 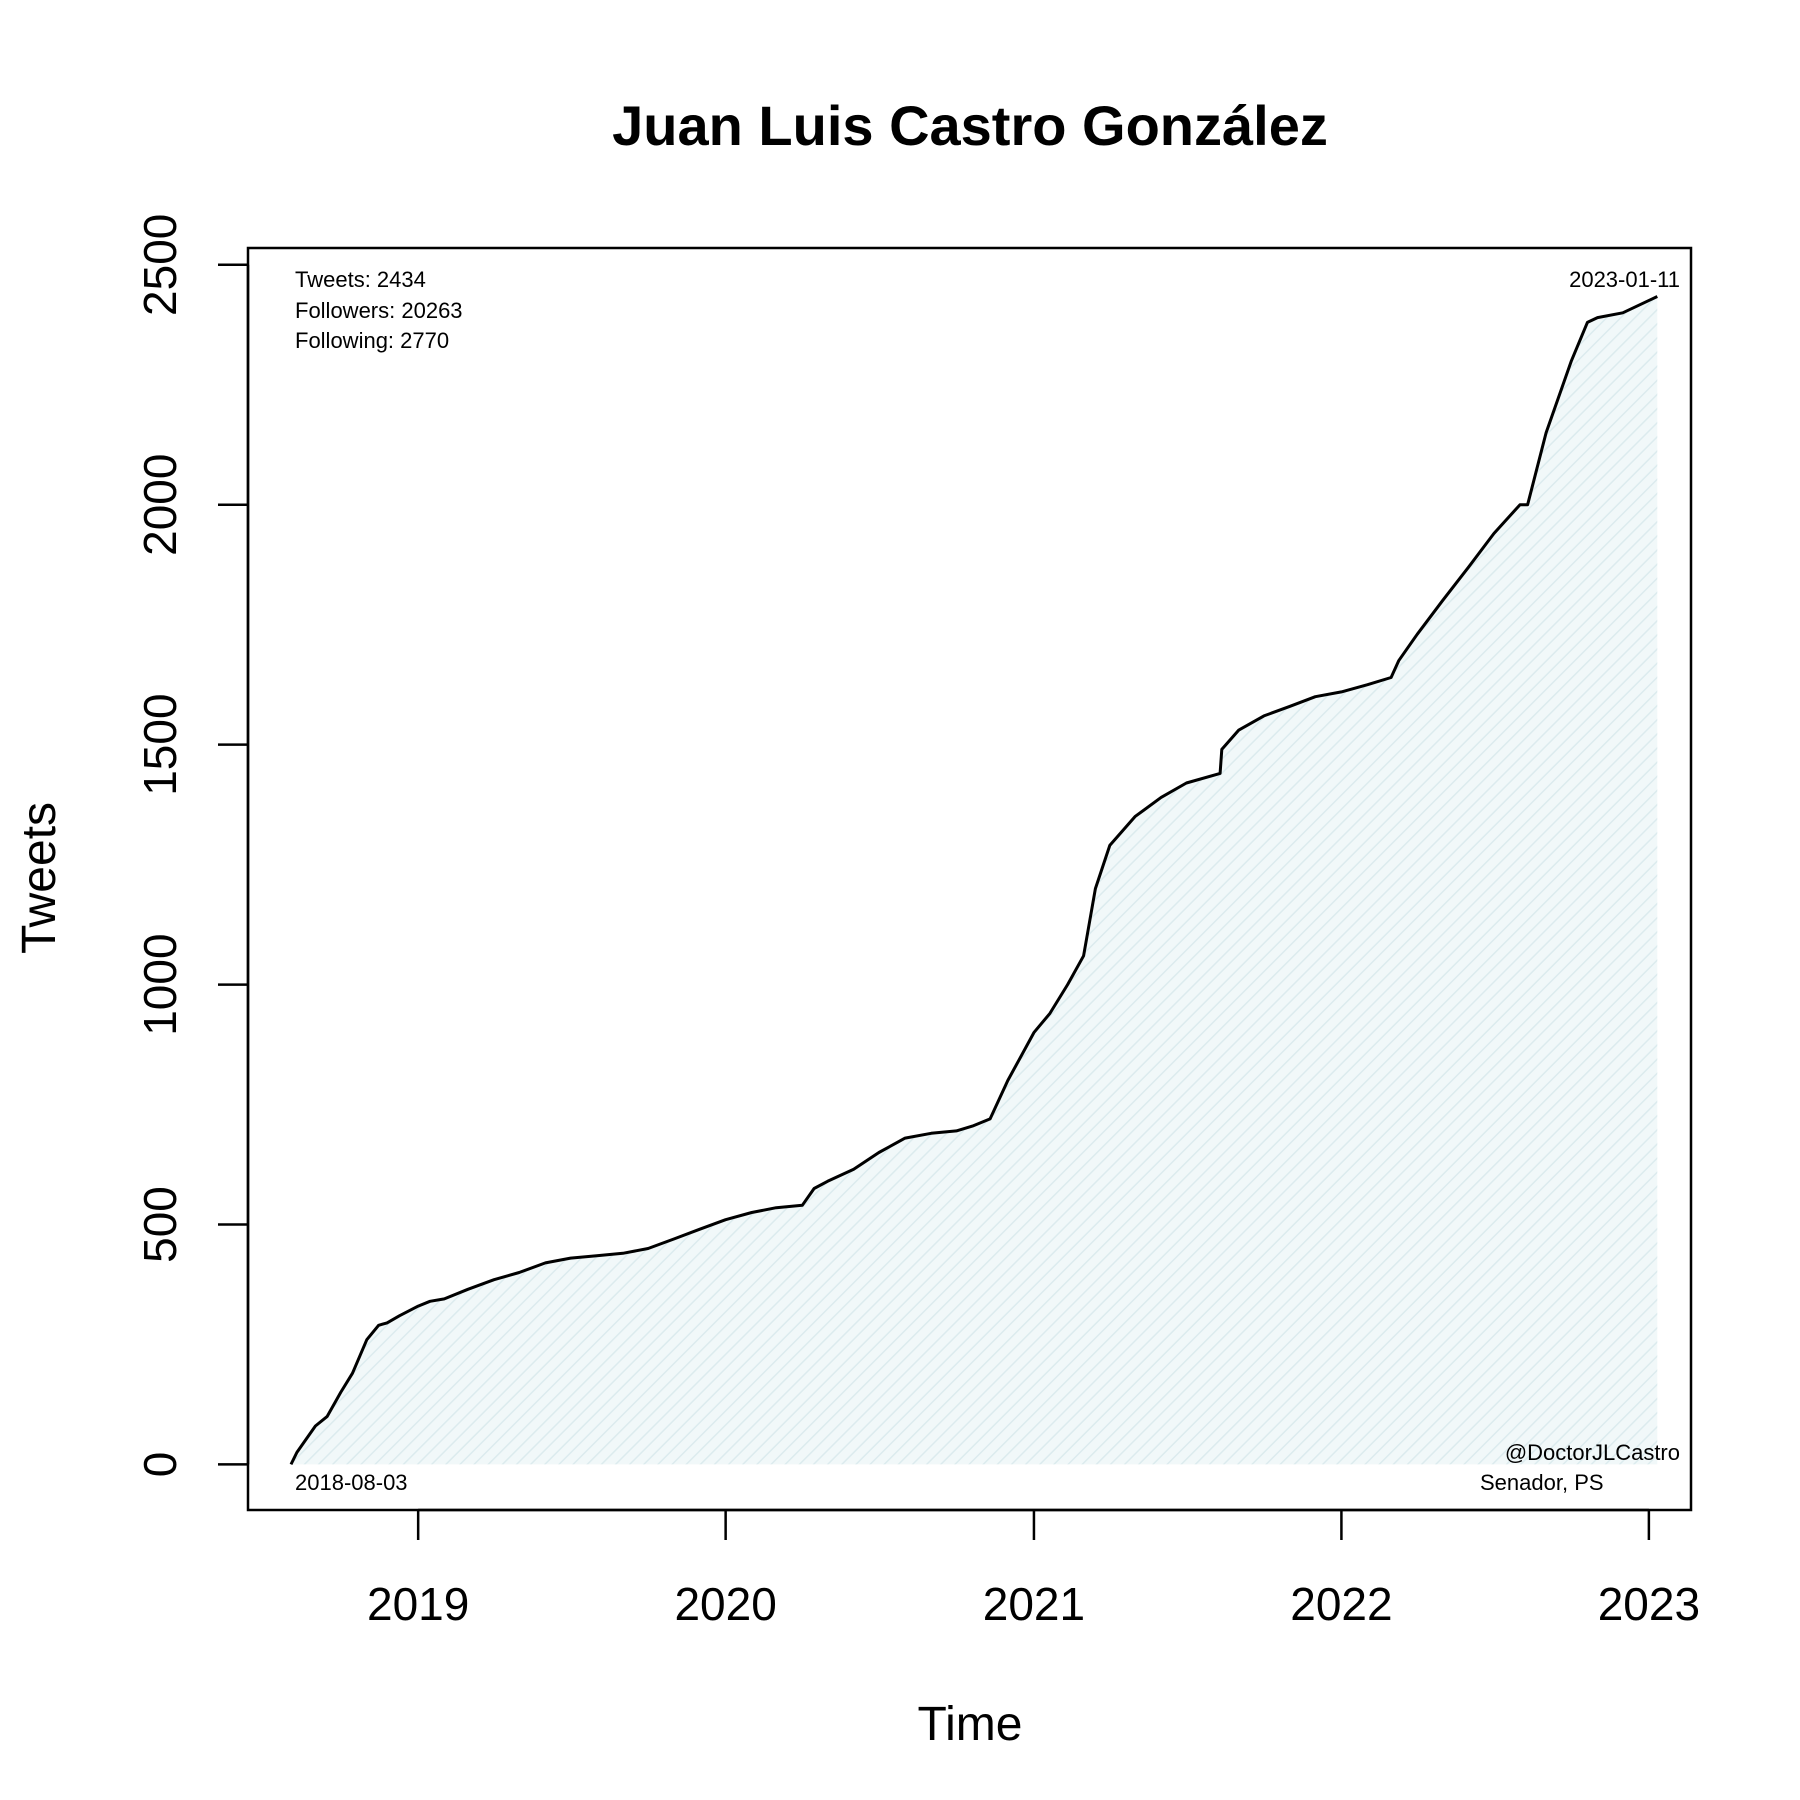 What do you see at coordinates (360, 279) in the screenshot?
I see `stats-tweets: Tweets: 2434` at bounding box center [360, 279].